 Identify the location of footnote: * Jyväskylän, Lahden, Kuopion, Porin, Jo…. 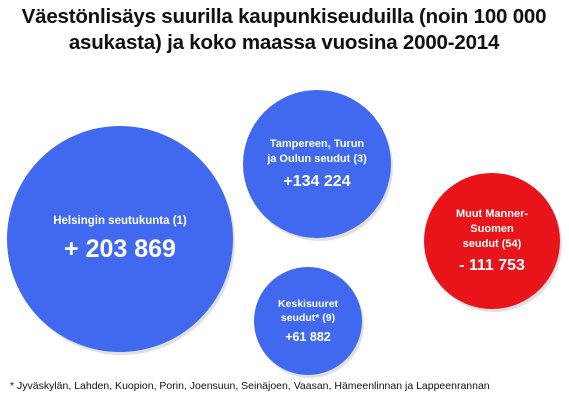
(250, 386).